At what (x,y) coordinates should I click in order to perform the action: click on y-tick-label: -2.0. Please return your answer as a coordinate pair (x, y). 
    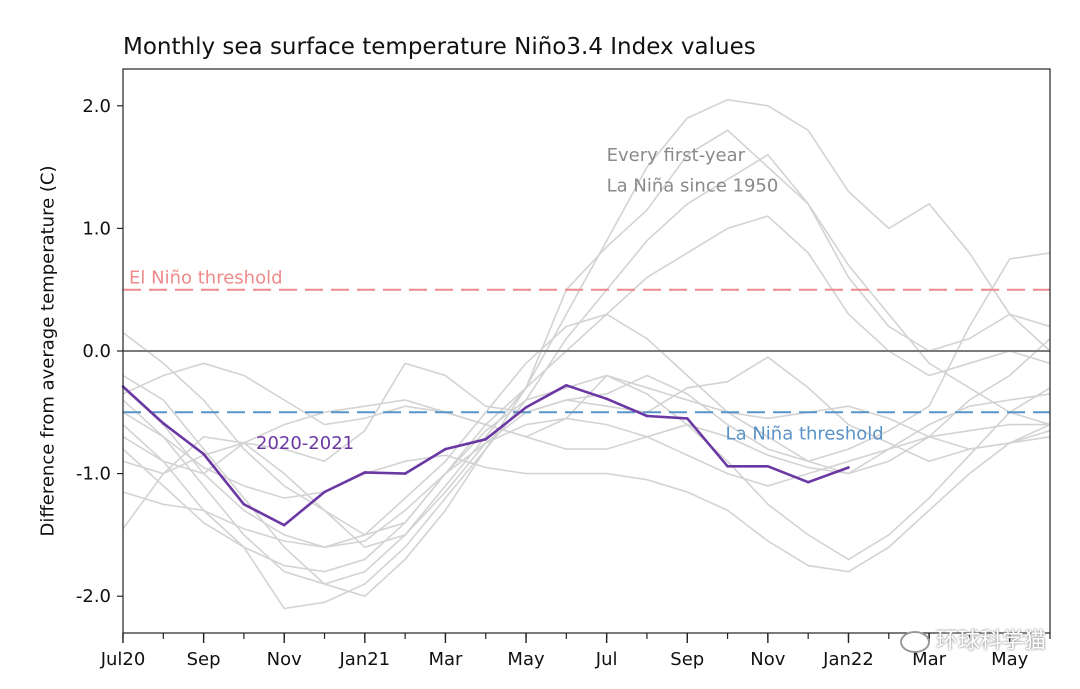
    Looking at the image, I should click on (93, 596).